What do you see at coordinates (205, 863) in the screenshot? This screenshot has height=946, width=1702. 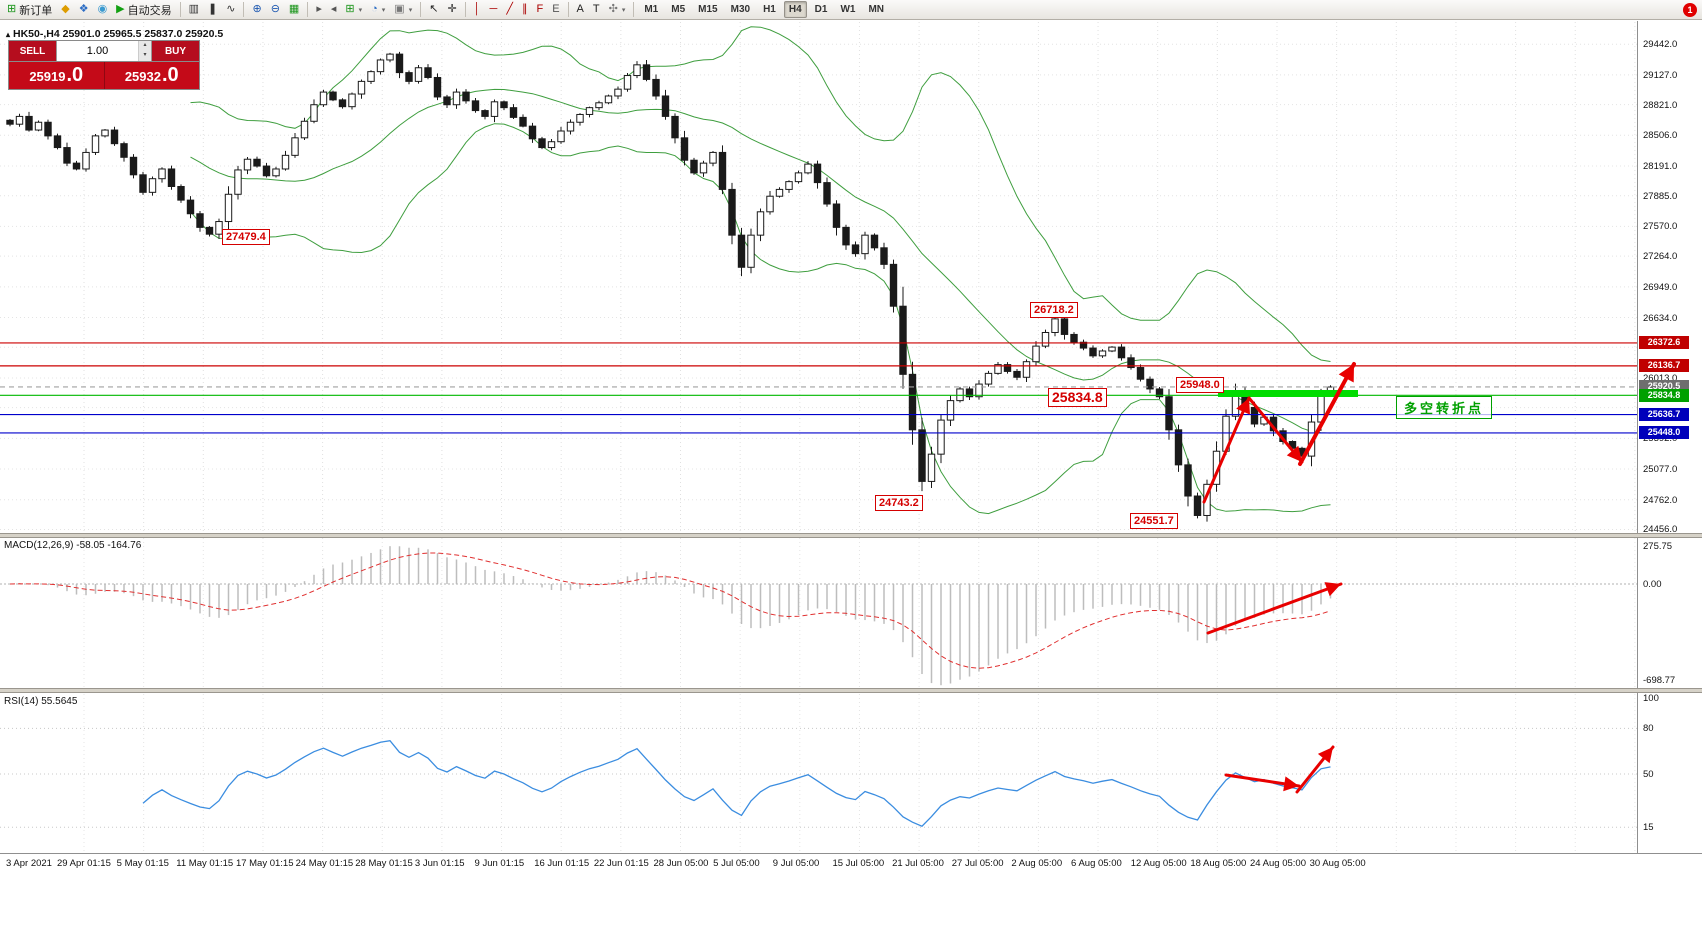 I see `time-axis-label: 11 May 01:15` at bounding box center [205, 863].